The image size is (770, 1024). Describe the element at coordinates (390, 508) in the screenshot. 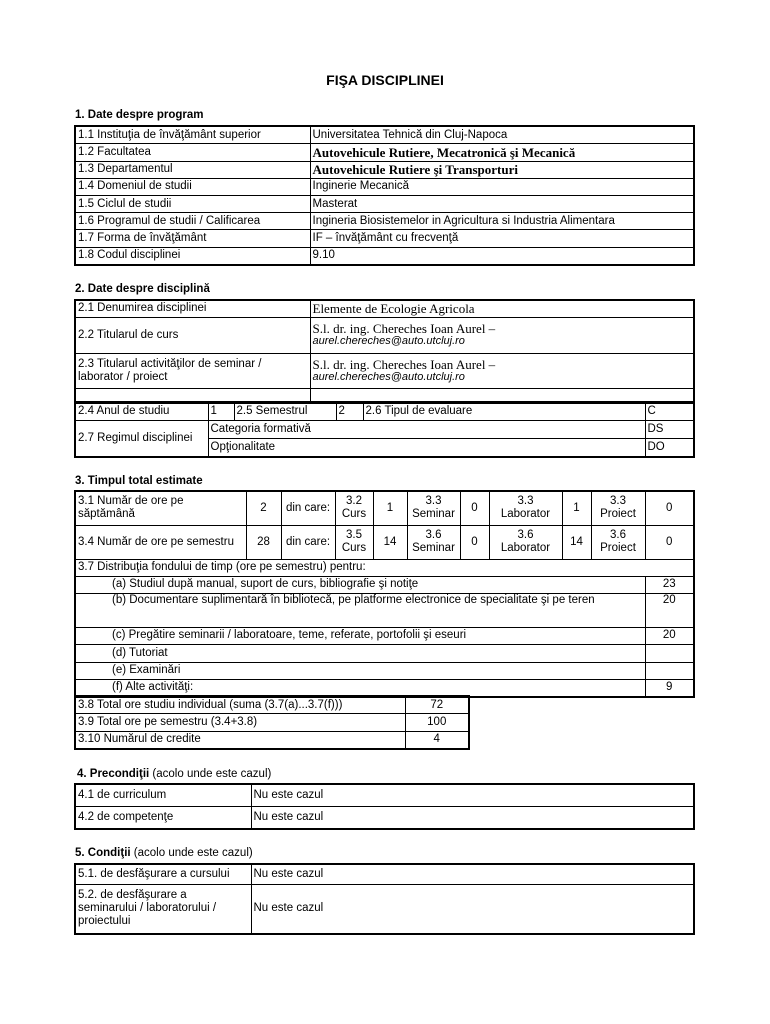

I see `value: 1` at that location.